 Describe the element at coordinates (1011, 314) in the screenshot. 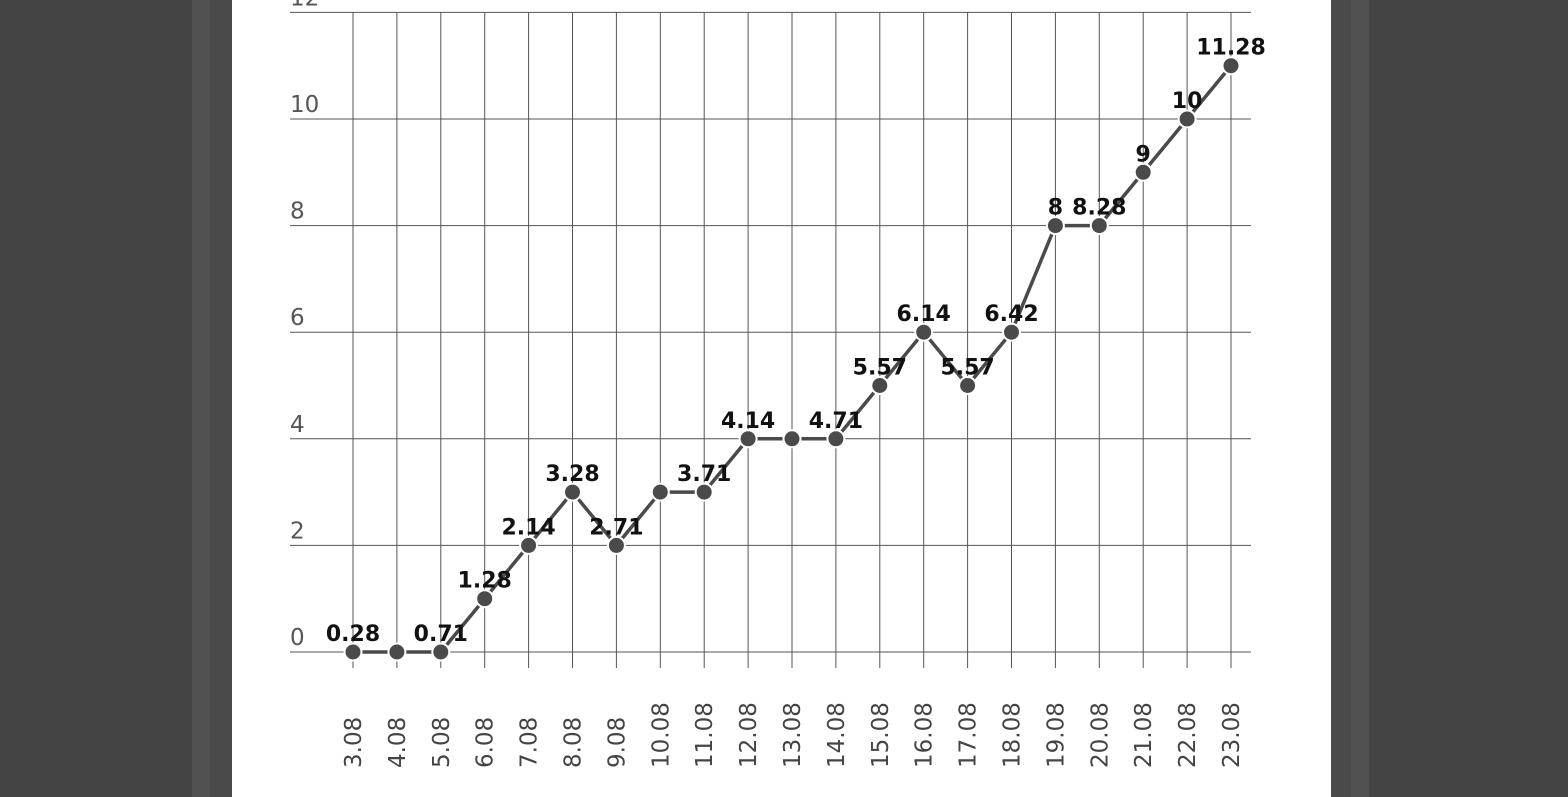

I see `data-label: 6.42` at that location.